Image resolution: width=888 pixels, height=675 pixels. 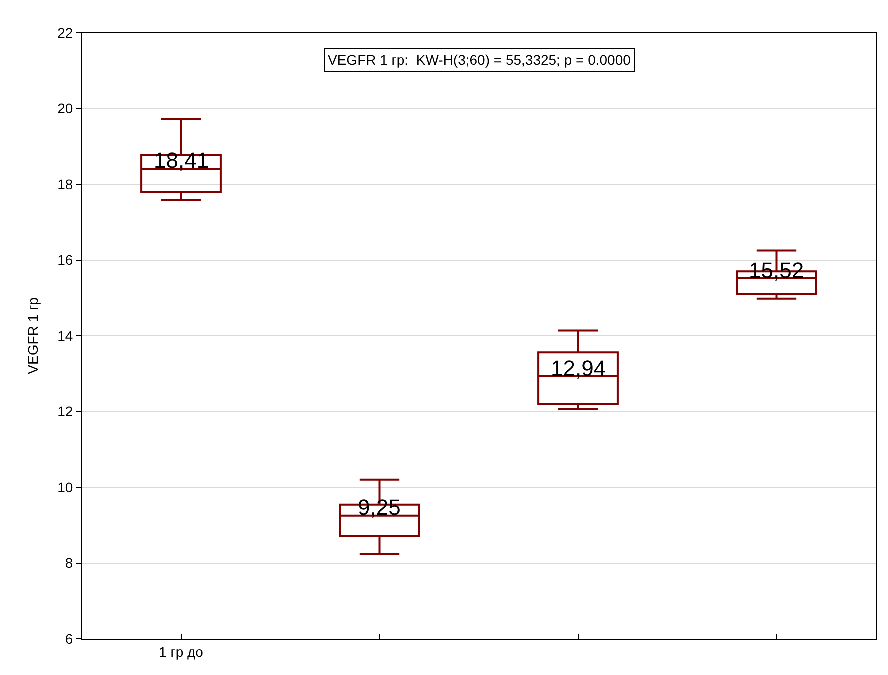 What do you see at coordinates (66, 336) in the screenshot?
I see `y-tick-label: 14` at bounding box center [66, 336].